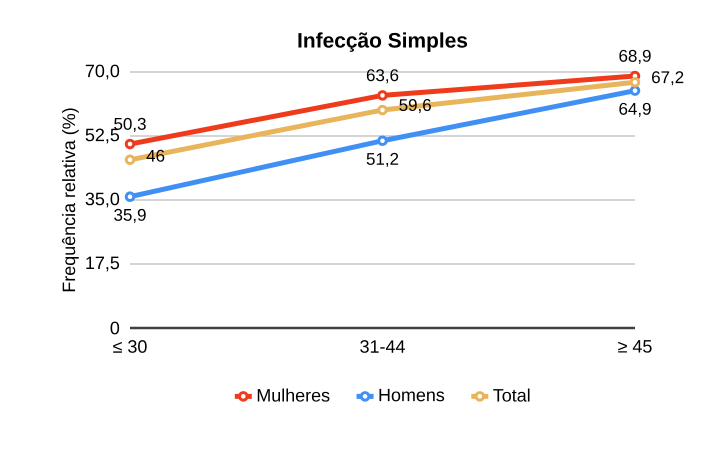  I want to click on y-tick-label: 0, so click(115, 328).